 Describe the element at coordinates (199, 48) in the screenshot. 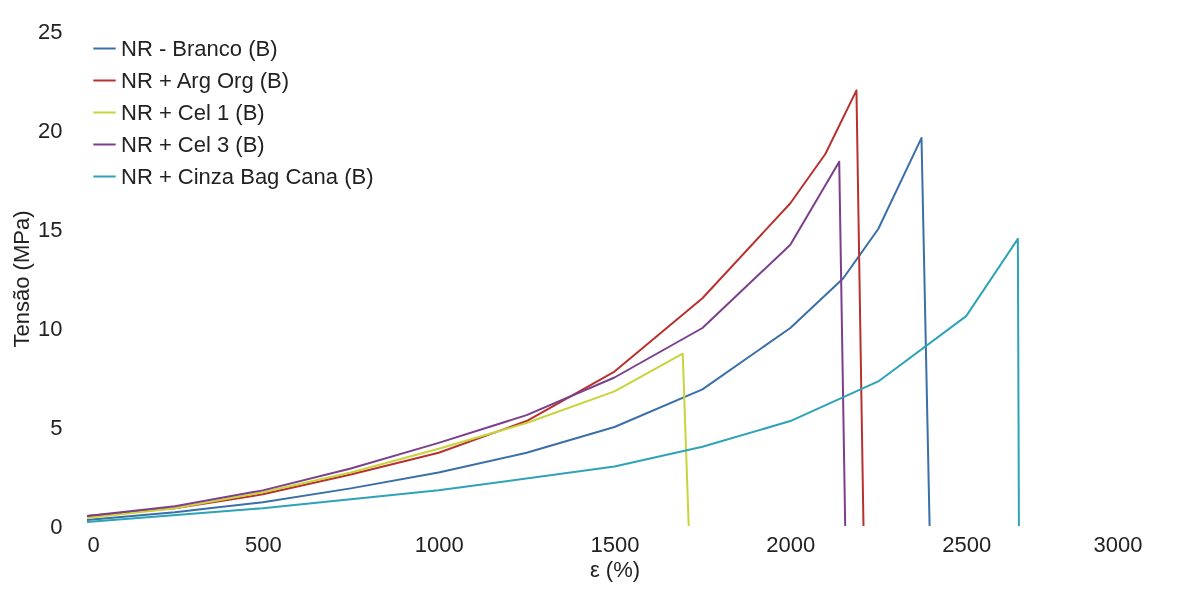

I see `legend-label: NR - Branco (B)` at that location.